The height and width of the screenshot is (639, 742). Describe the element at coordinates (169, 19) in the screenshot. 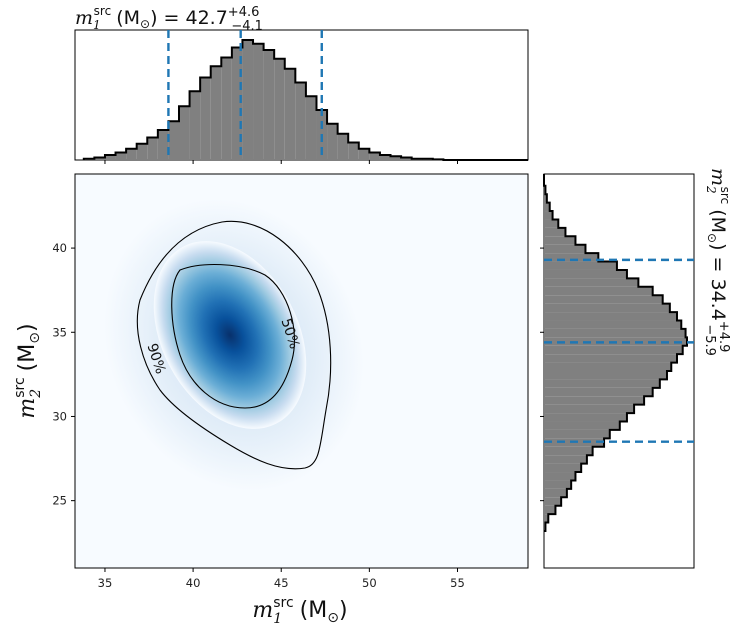

I see `top-marginal-title: m1src (M⊙) = 42.7+4.6 −4.1` at that location.